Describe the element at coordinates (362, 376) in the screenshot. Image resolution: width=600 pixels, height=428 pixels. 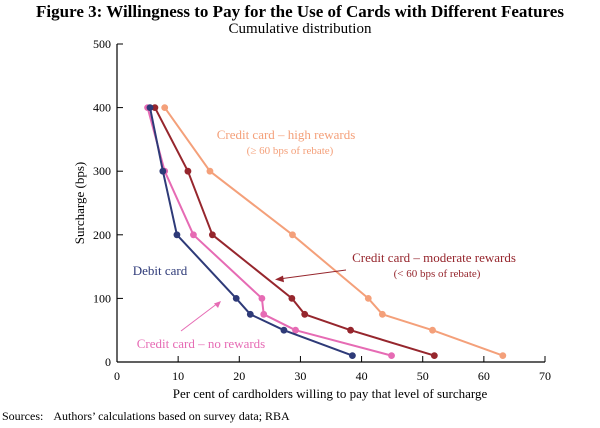
I see `x-tick-label: 40` at that location.